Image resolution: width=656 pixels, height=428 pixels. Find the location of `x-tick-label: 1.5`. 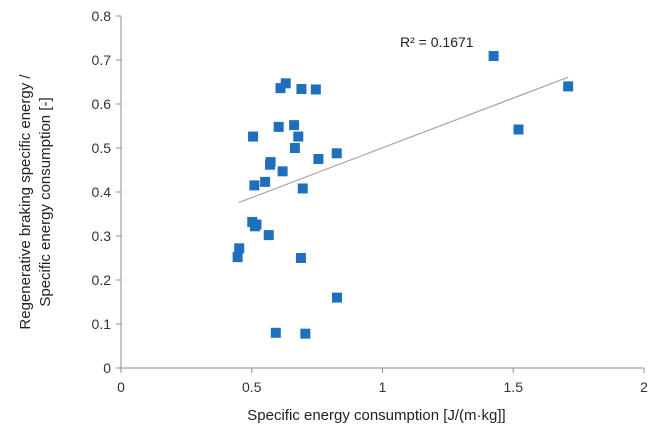

x-tick-label: 1.5 is located at coordinates (514, 387).